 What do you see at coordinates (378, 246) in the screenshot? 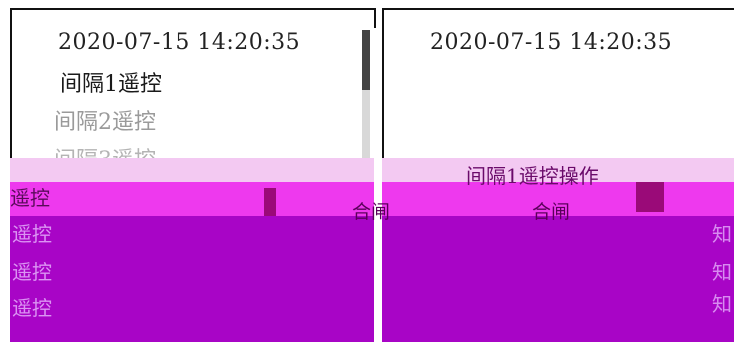
I see `panel-divider` at bounding box center [378, 246].